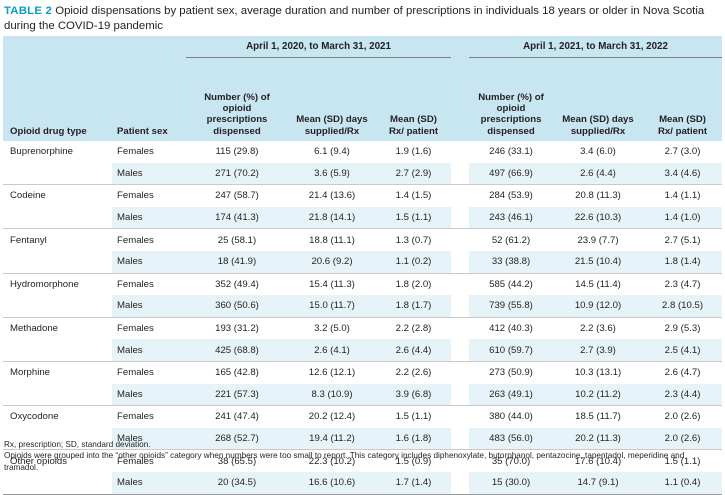 Image resolution: width=725 pixels, height=495 pixels. What do you see at coordinates (413, 152) in the screenshot?
I see `cell-r1: 1.9 (1.6)` at bounding box center [413, 152].